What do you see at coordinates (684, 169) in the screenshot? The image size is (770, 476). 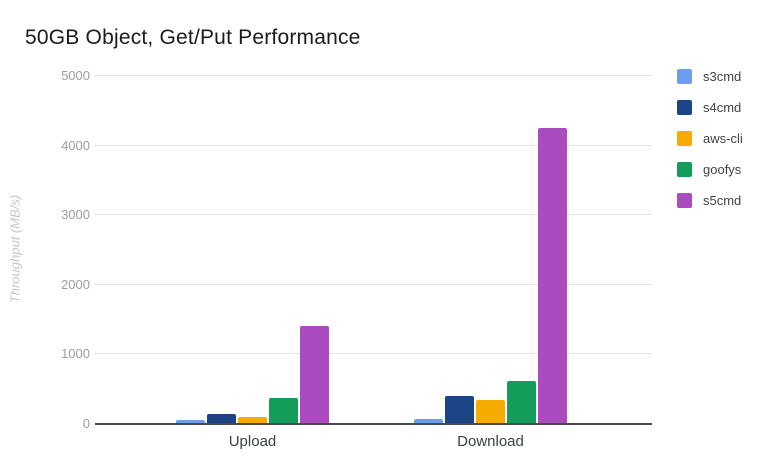 I see `legend-swatch-goofys` at bounding box center [684, 169].